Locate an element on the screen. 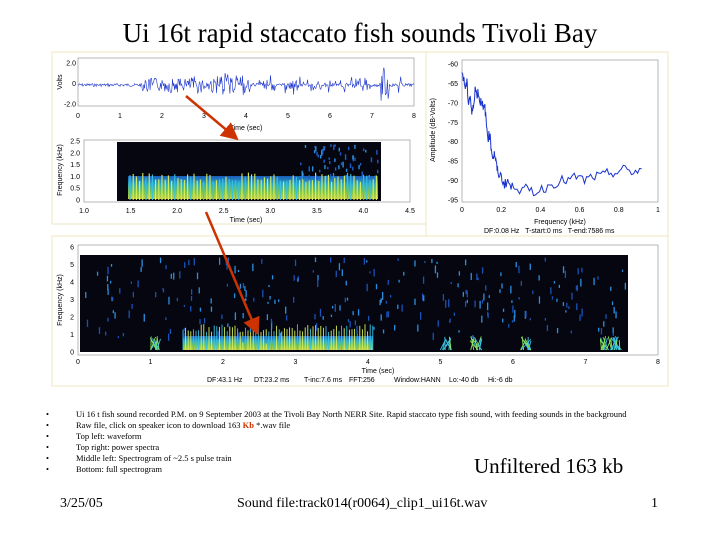 This screenshot has height=540, width=720. full-spectrogram-marks is located at coordinates (356, 304).